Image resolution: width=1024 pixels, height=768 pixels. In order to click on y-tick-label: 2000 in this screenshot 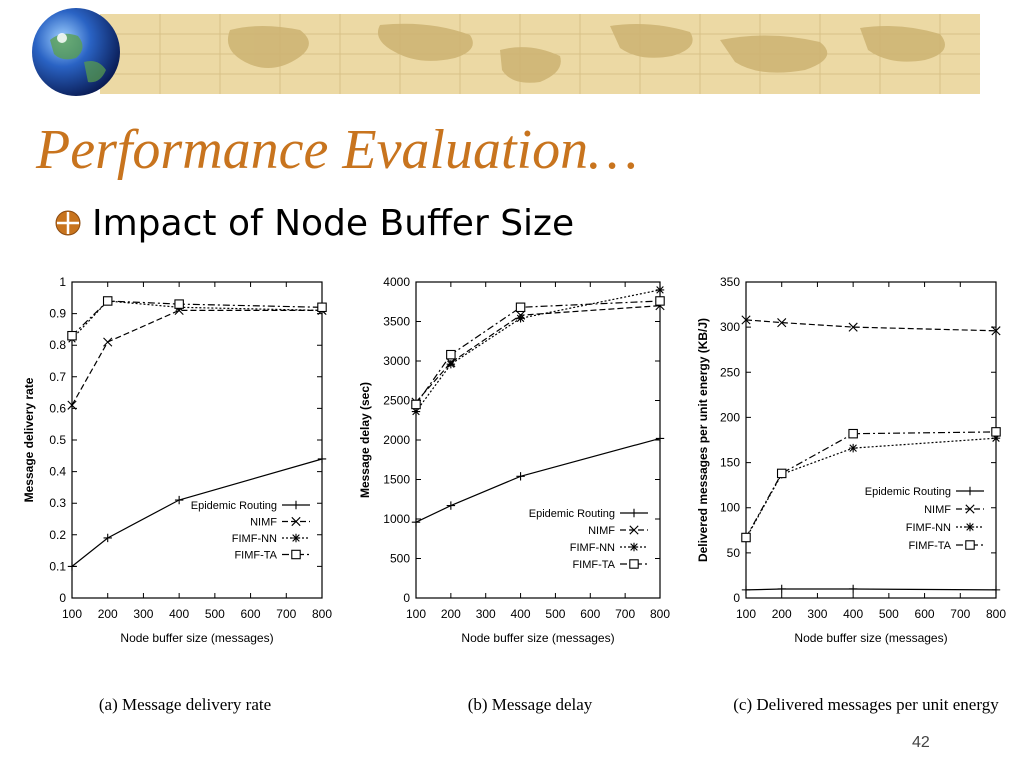, I will do `click(396, 440)`.